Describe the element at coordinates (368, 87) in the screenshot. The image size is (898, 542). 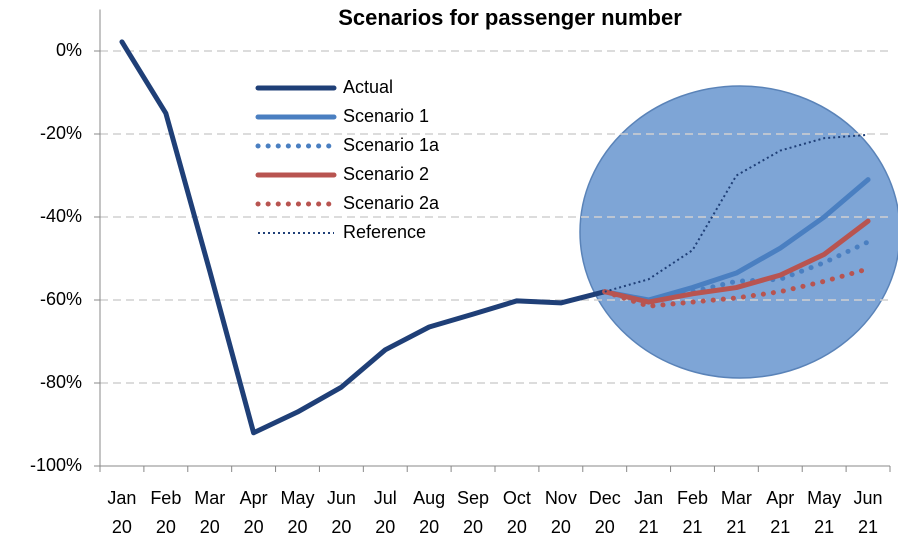
I see `legend-label: Actual` at that location.